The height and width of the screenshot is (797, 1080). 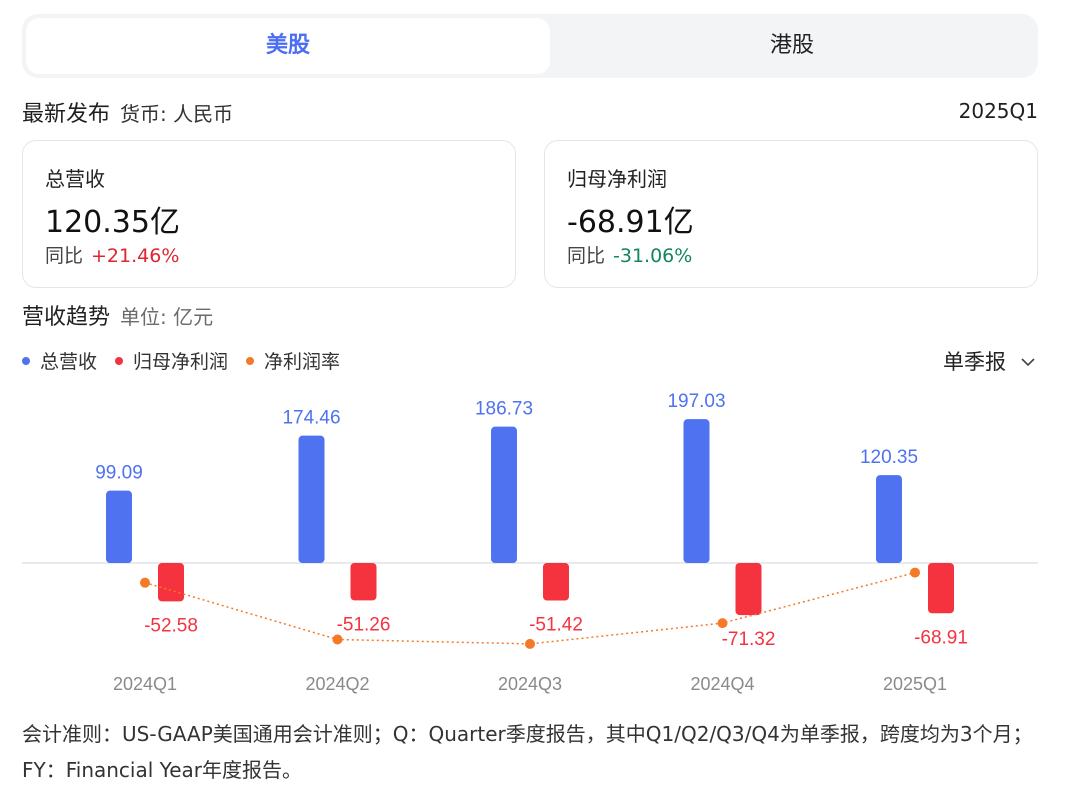 I want to click on legend-revenue: 总营收, so click(x=59, y=360).